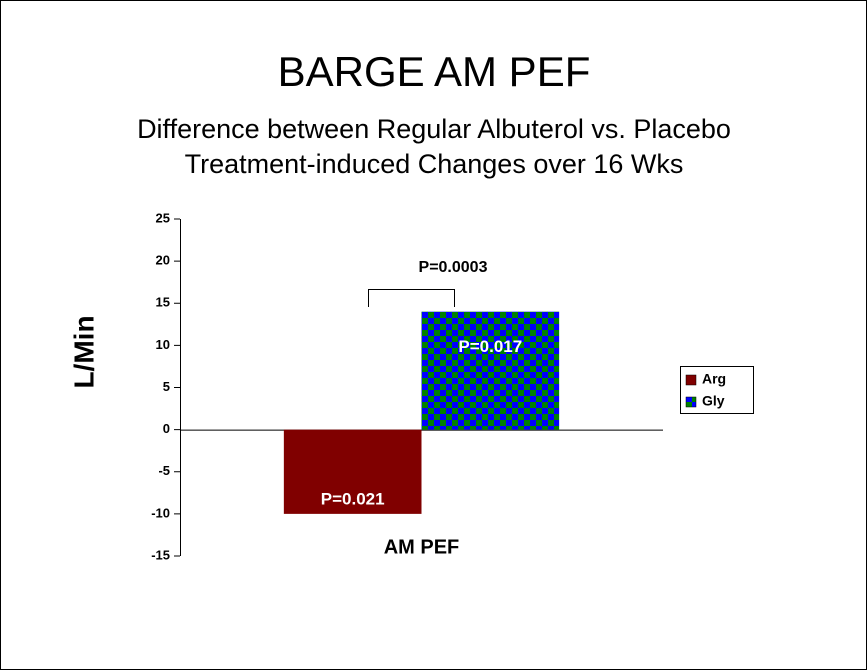 The height and width of the screenshot is (671, 868). What do you see at coordinates (411, 298) in the screenshot?
I see `comparison-bracket` at bounding box center [411, 298].